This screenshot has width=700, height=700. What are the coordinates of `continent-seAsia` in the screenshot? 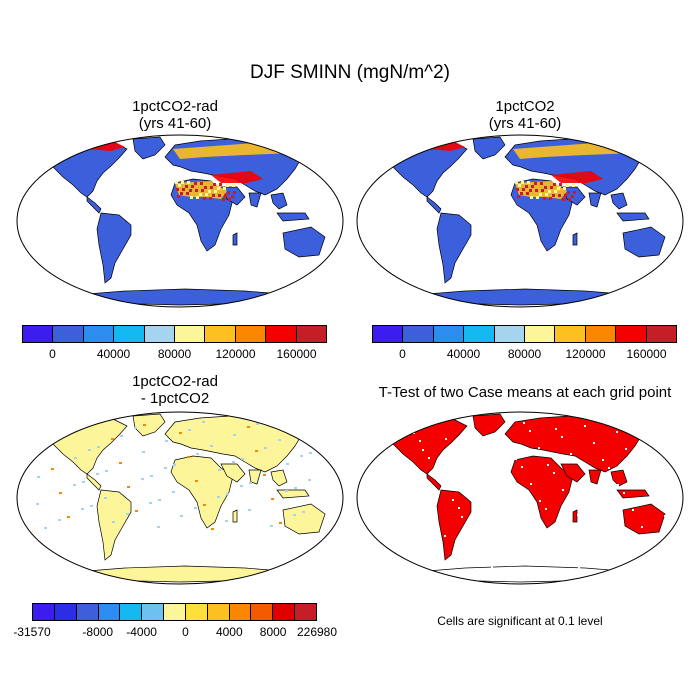 It's located at (619, 201).